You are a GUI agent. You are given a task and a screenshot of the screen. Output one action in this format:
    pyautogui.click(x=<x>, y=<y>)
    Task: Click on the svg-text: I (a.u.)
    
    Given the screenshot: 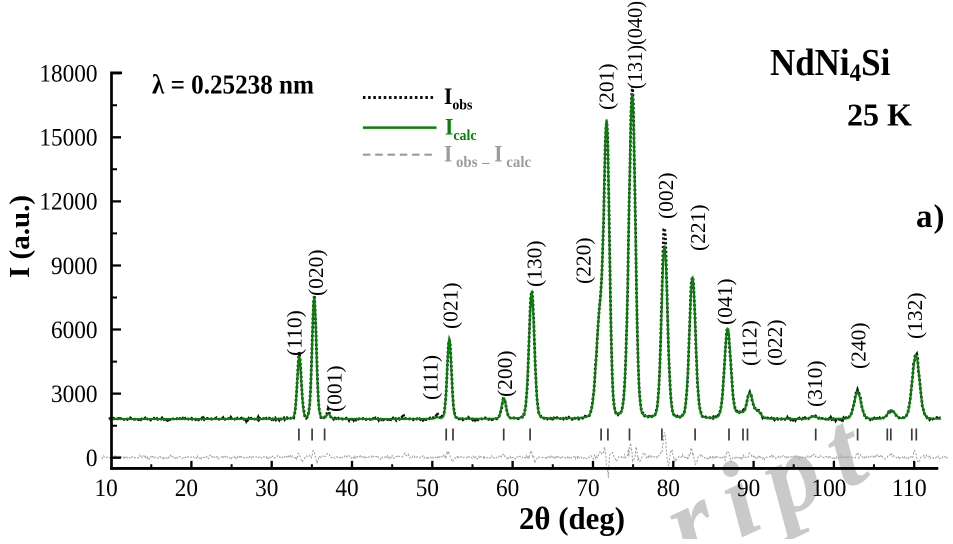 What is the action you would take?
    pyautogui.click(x=20, y=236)
    